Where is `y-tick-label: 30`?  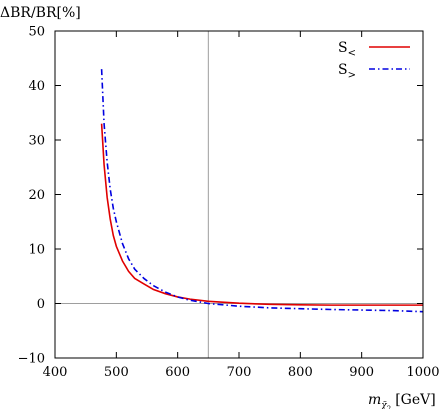
y-tick-label: 30 is located at coordinates (36, 141).